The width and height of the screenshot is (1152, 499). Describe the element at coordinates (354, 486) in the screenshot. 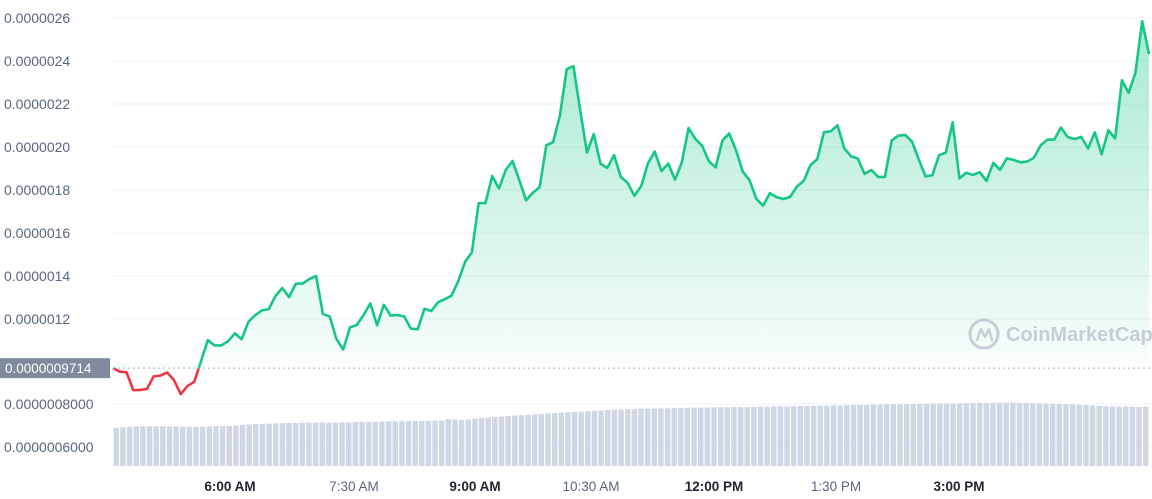

I see `x-tick-label: 7:30 AM` at that location.